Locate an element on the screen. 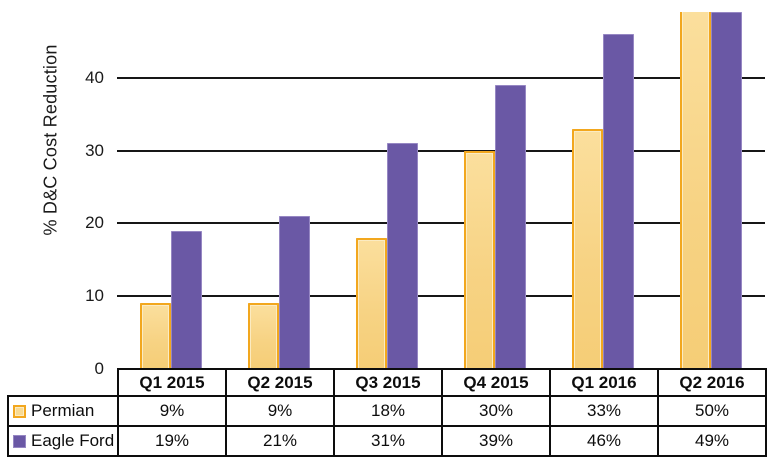  bar-permian-q3-2015 is located at coordinates (371, 303).